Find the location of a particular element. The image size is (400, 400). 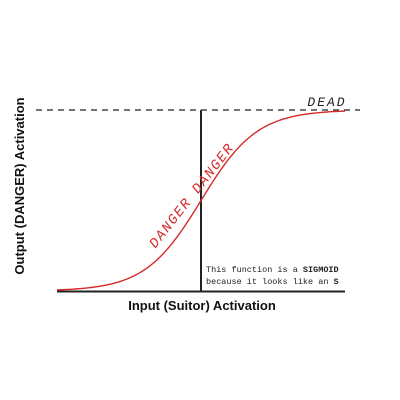

y-axis-label: Output (DANGER) Activation is located at coordinates (19, 185).